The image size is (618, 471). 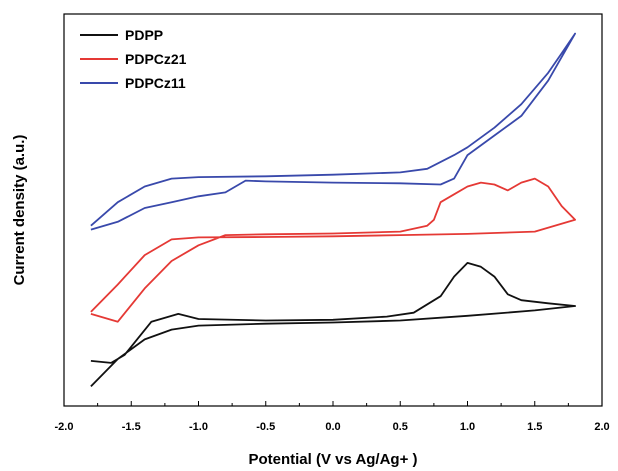 What do you see at coordinates (534, 427) in the screenshot?
I see `x-tick-label: 1.5` at bounding box center [534, 427].